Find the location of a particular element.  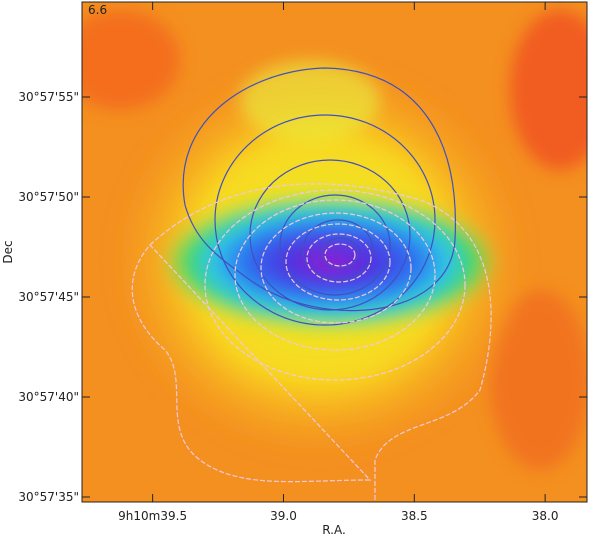

y-axis-label: Dec is located at coordinates (8, 251).